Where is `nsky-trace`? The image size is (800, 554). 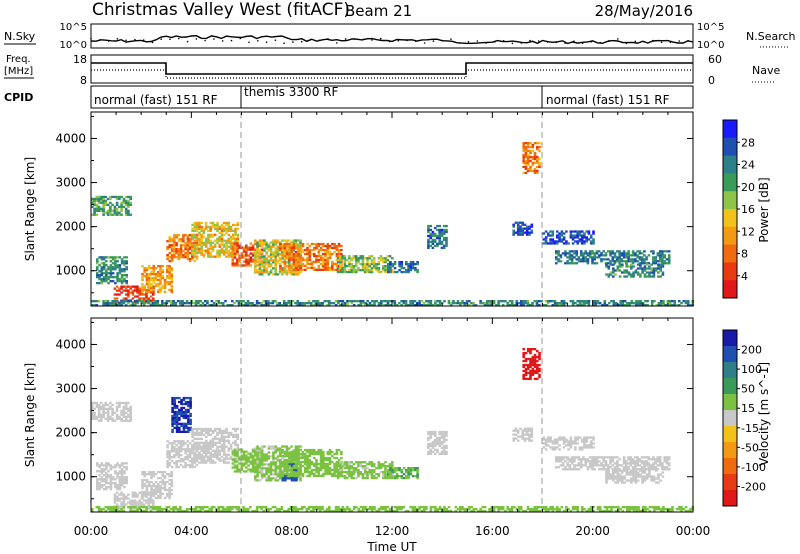 nsky-trace is located at coordinates (392, 39).